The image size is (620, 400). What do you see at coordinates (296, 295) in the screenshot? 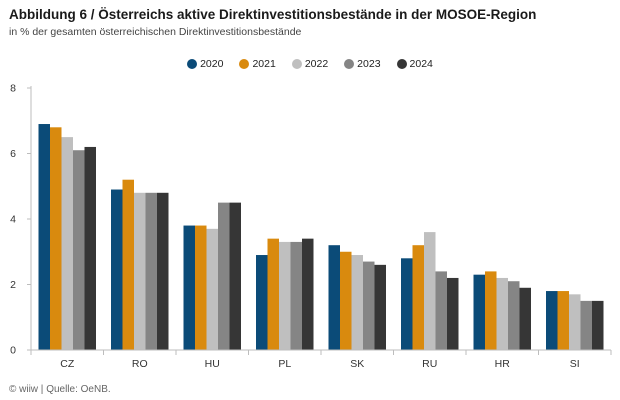
I see `bar-pl-2023` at bounding box center [296, 295].